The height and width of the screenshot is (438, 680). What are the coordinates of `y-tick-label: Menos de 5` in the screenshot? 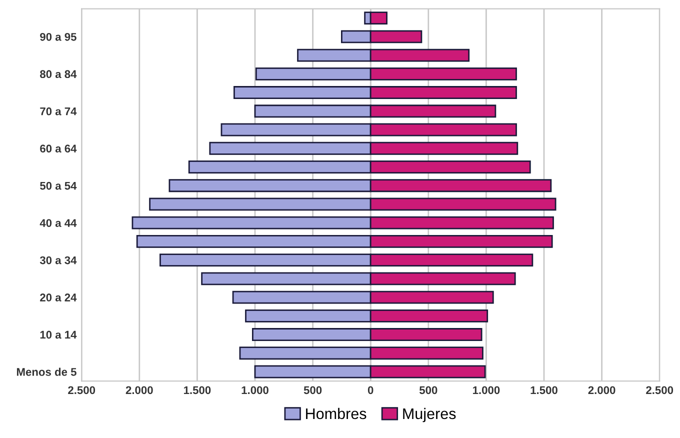 It's located at (46, 372).